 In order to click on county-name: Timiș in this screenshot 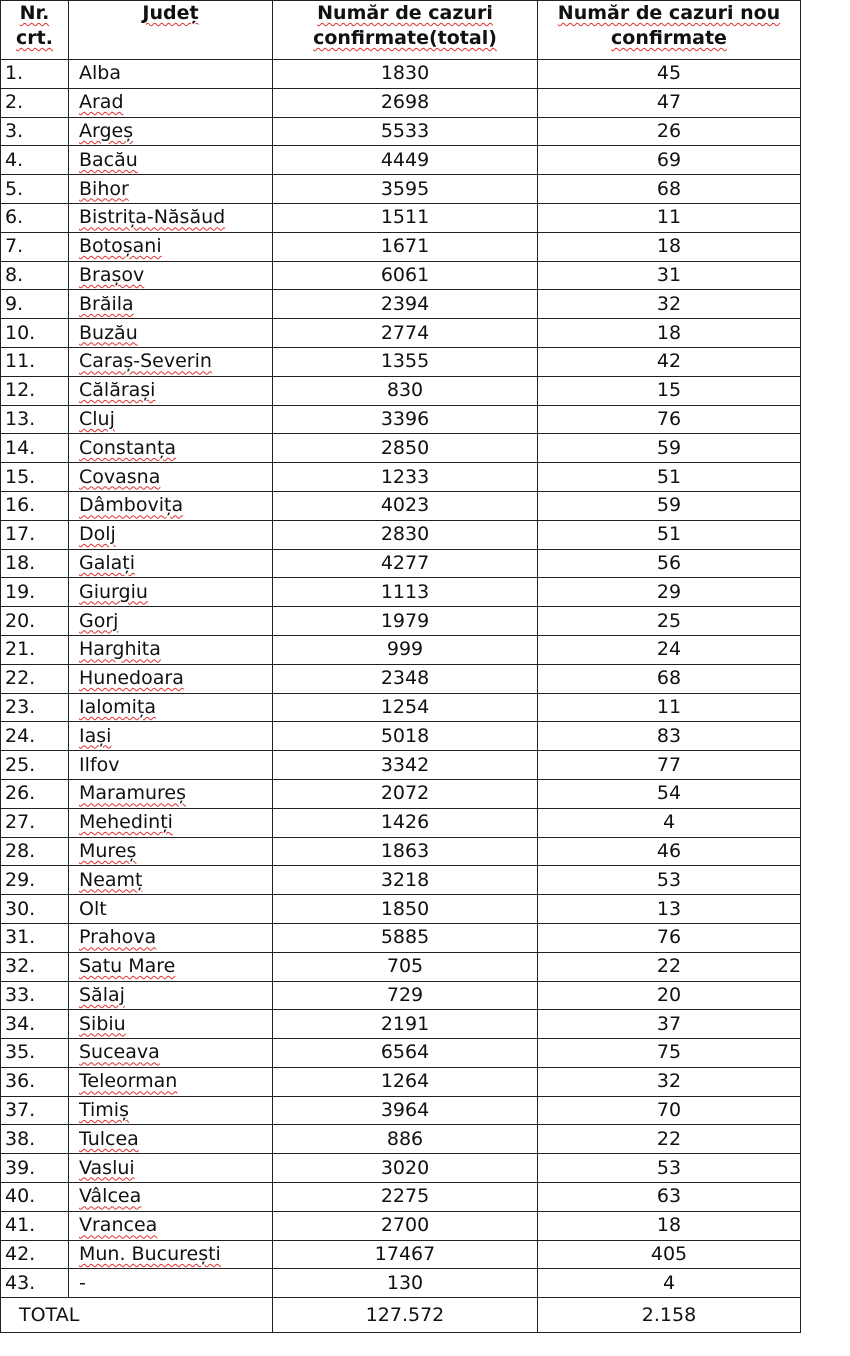, I will do `click(170, 1110)`.